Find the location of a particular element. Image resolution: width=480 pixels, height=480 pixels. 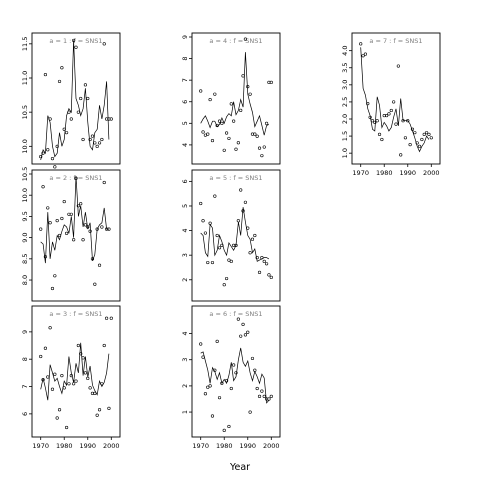

y-tick-label: 9.5 is located at coordinates (25, 216).